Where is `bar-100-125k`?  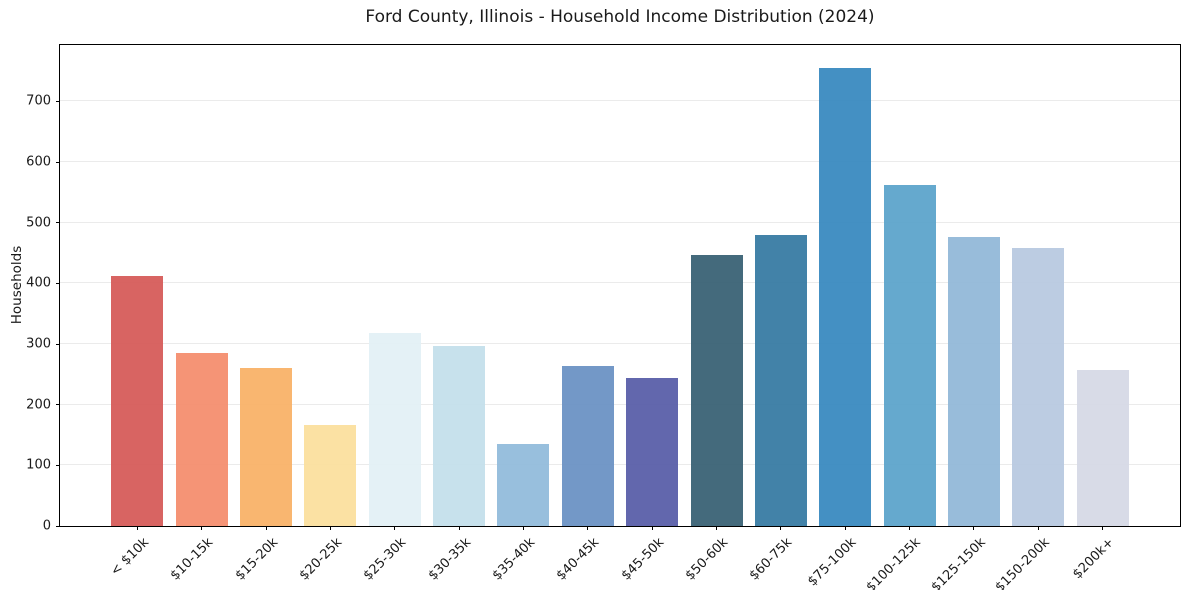
bar-100-125k is located at coordinates (909, 355).